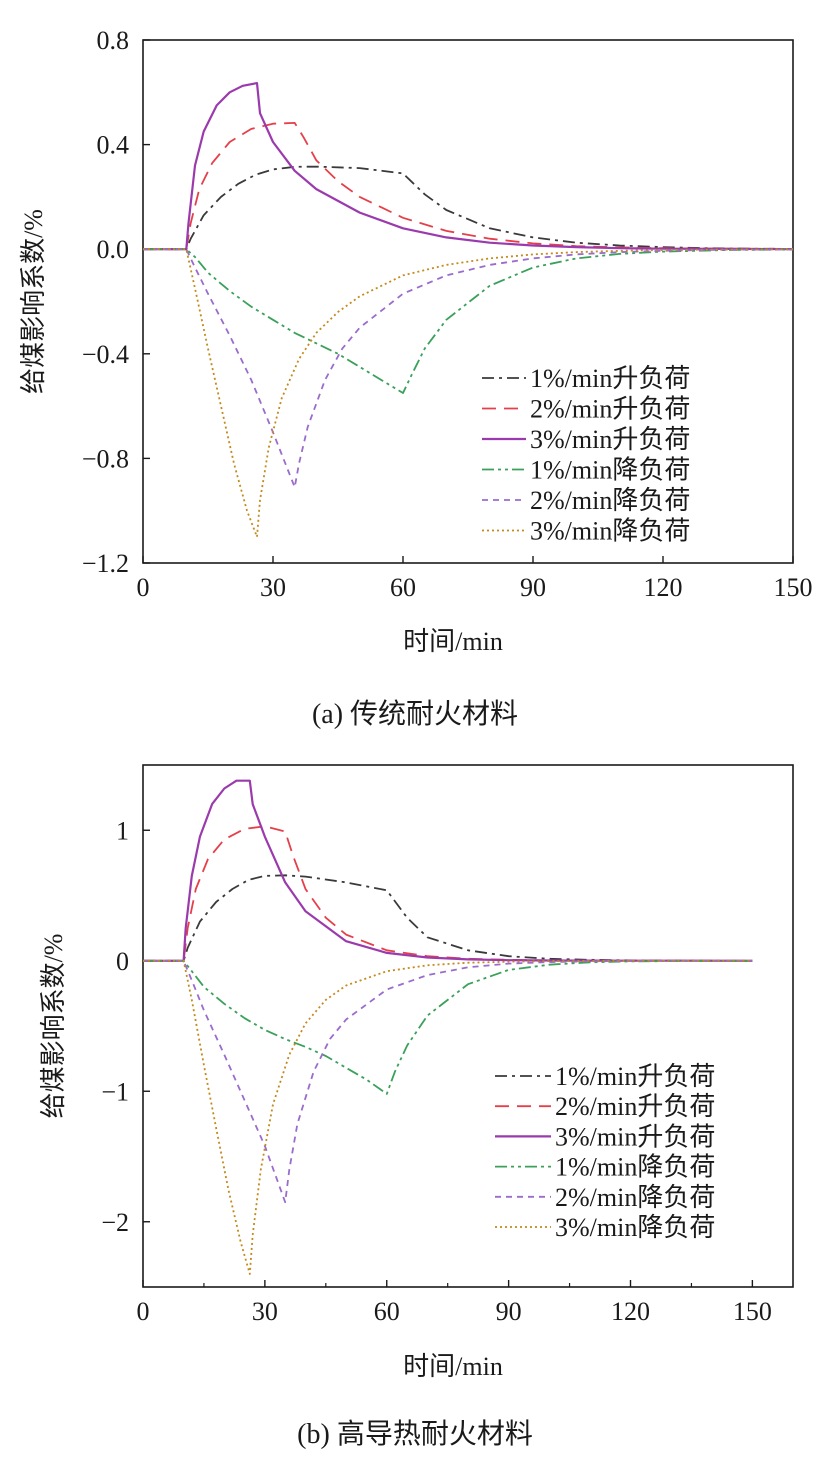 The image size is (830, 1465). What do you see at coordinates (113, 40) in the screenshot?
I see `y-tick-label: 0.8` at bounding box center [113, 40].